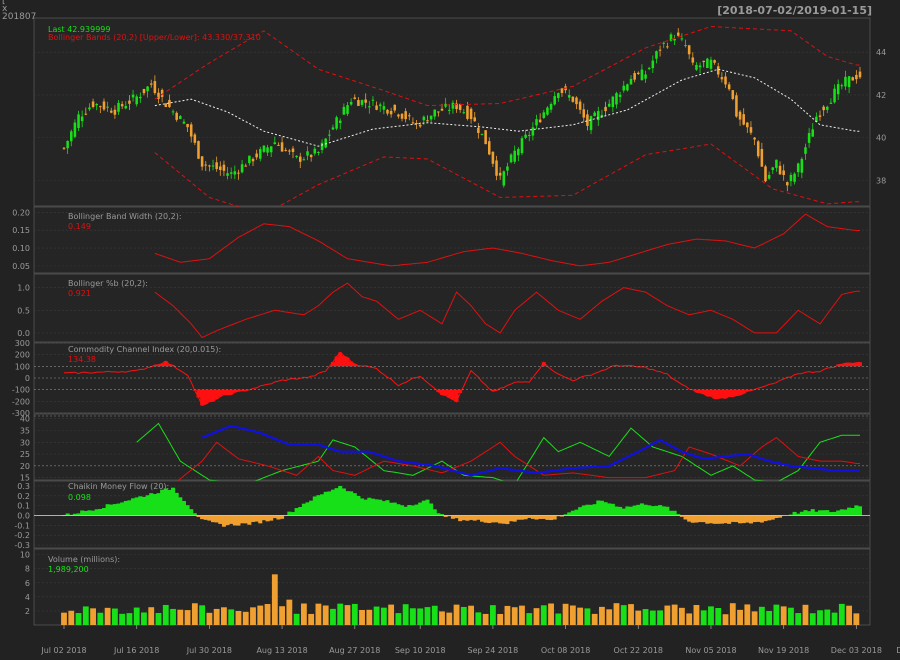 Image resolution: width=900 pixels, height=660 pixels. Describe the element at coordinates (881, 138) in the screenshot. I see `price-ytick-label: 40` at that location.